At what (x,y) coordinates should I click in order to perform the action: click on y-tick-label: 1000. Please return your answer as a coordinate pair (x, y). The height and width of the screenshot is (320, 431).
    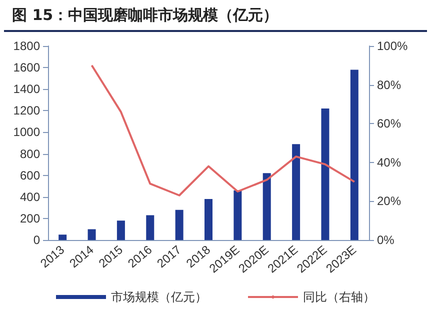
    Looking at the image, I should click on (26, 132).